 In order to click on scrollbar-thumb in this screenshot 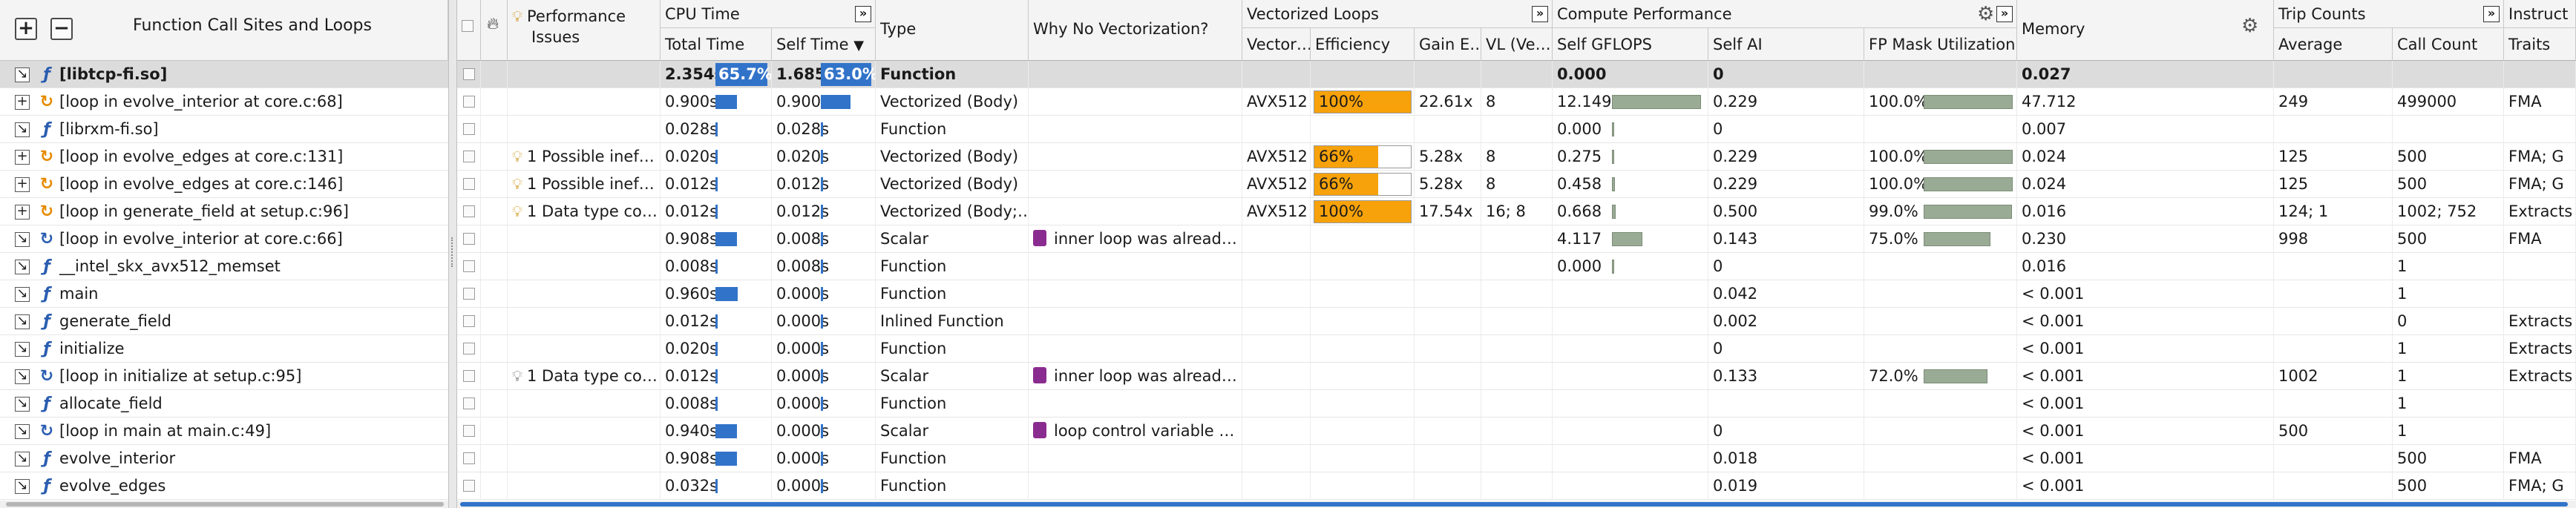, I will do `click(225, 504)`.